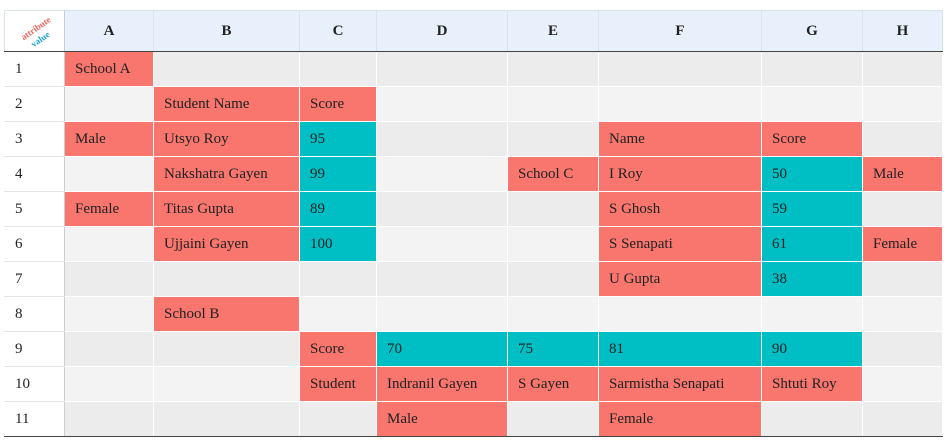  Describe the element at coordinates (902, 244) in the screenshot. I see `cell-h6: Female` at that location.